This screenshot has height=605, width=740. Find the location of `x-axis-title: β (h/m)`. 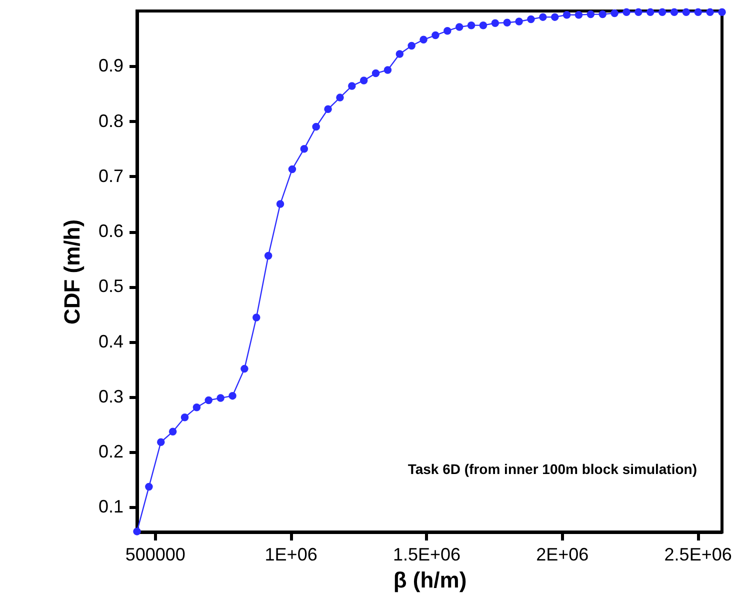

x-axis-title: β (h/m) is located at coordinates (430, 580).